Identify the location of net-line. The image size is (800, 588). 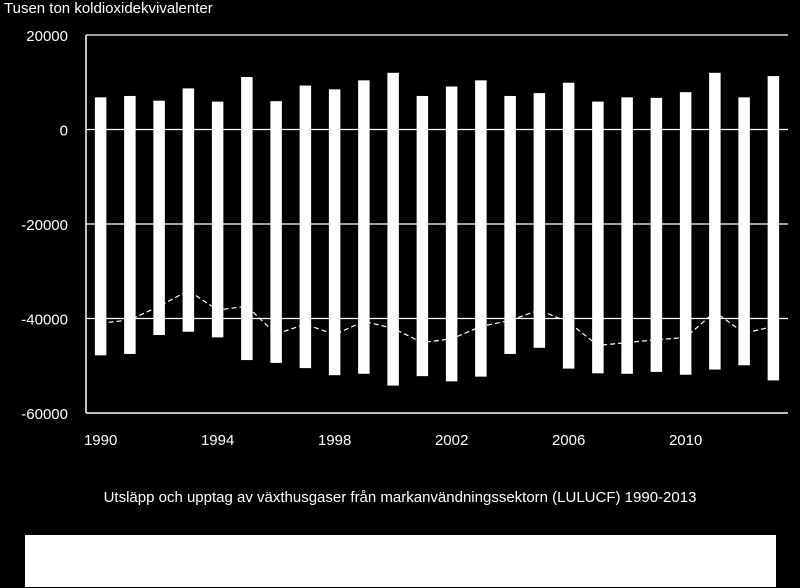
(437, 318).